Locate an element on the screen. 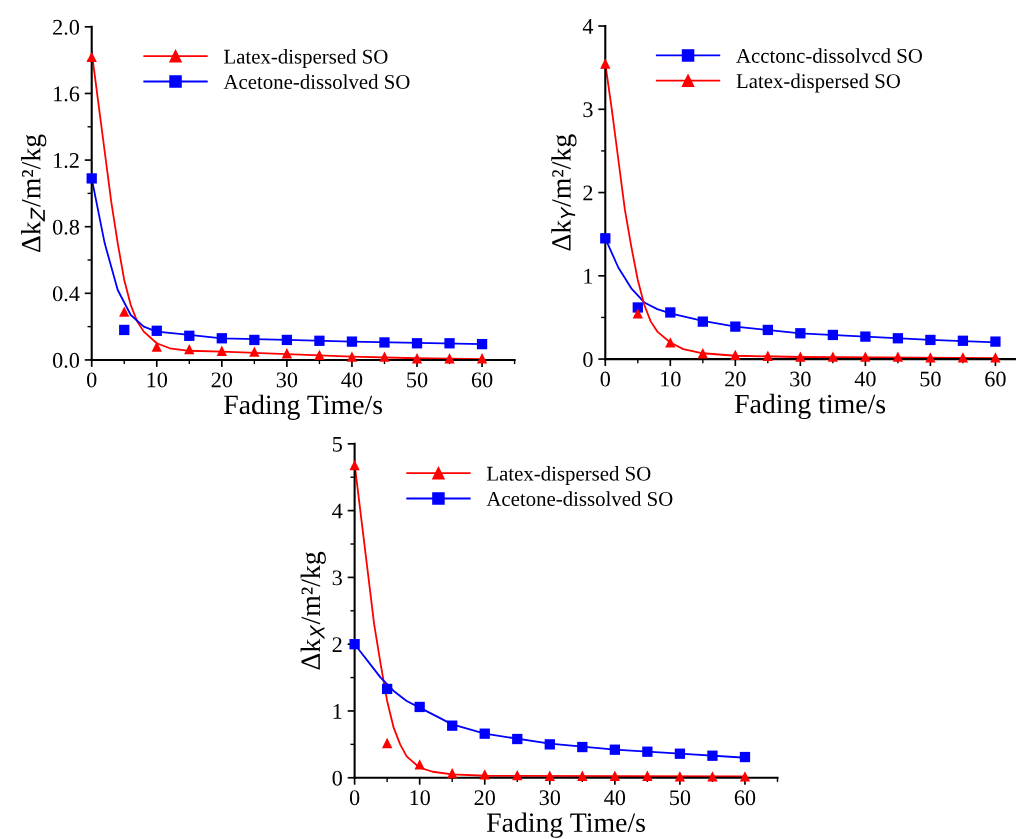 The height and width of the screenshot is (839, 1019). y-tick-label: 1.6 is located at coordinates (67, 94).